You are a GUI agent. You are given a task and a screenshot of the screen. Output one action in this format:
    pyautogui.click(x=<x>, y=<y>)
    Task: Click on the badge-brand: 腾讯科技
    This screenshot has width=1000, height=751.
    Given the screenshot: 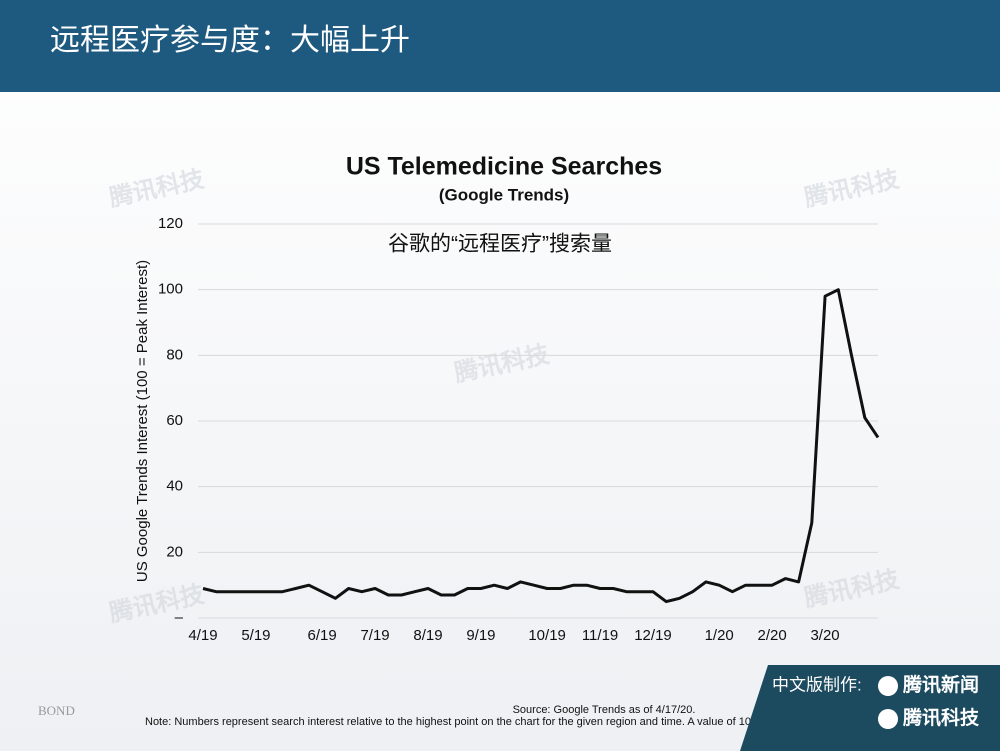 What is the action you would take?
    pyautogui.click(x=941, y=717)
    